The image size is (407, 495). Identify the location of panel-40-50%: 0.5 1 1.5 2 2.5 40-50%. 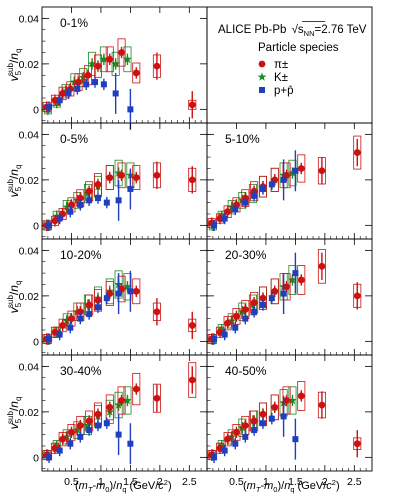
(289, 421).